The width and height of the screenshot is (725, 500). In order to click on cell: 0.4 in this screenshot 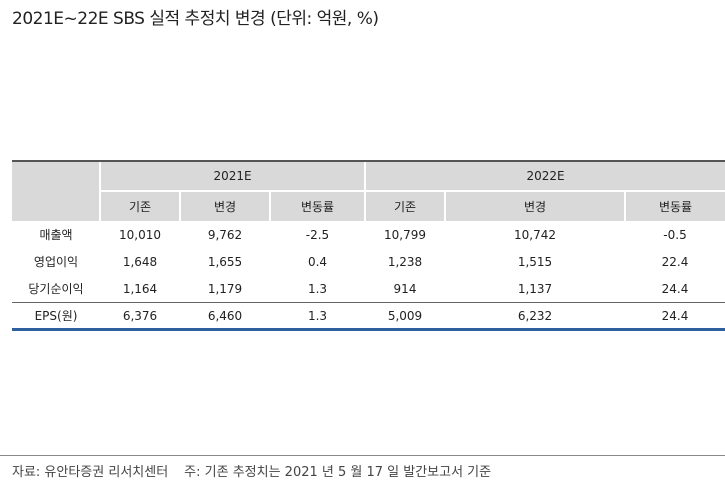, I will do `click(317, 261)`.